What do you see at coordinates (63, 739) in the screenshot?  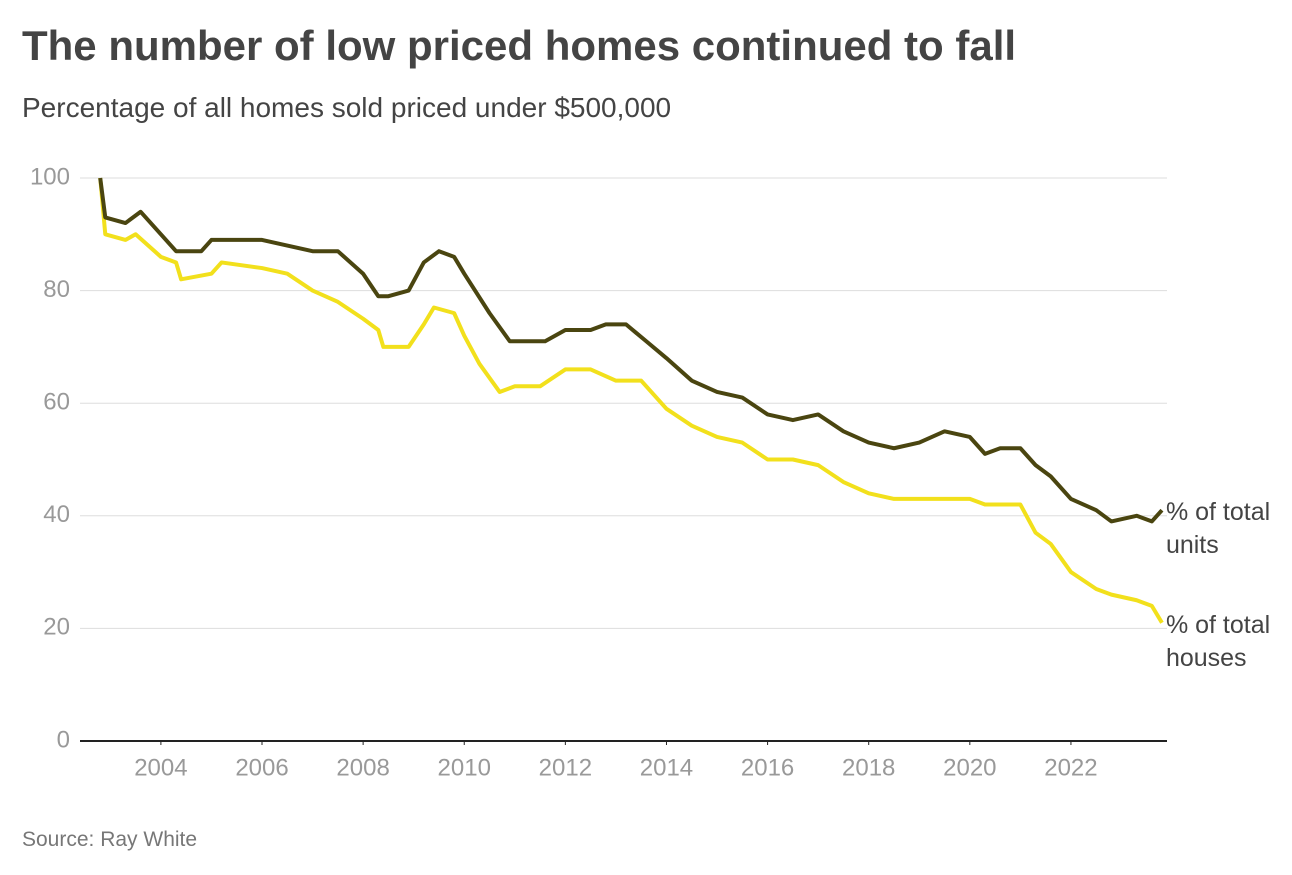 I see `y-tick-label: 0` at bounding box center [63, 739].